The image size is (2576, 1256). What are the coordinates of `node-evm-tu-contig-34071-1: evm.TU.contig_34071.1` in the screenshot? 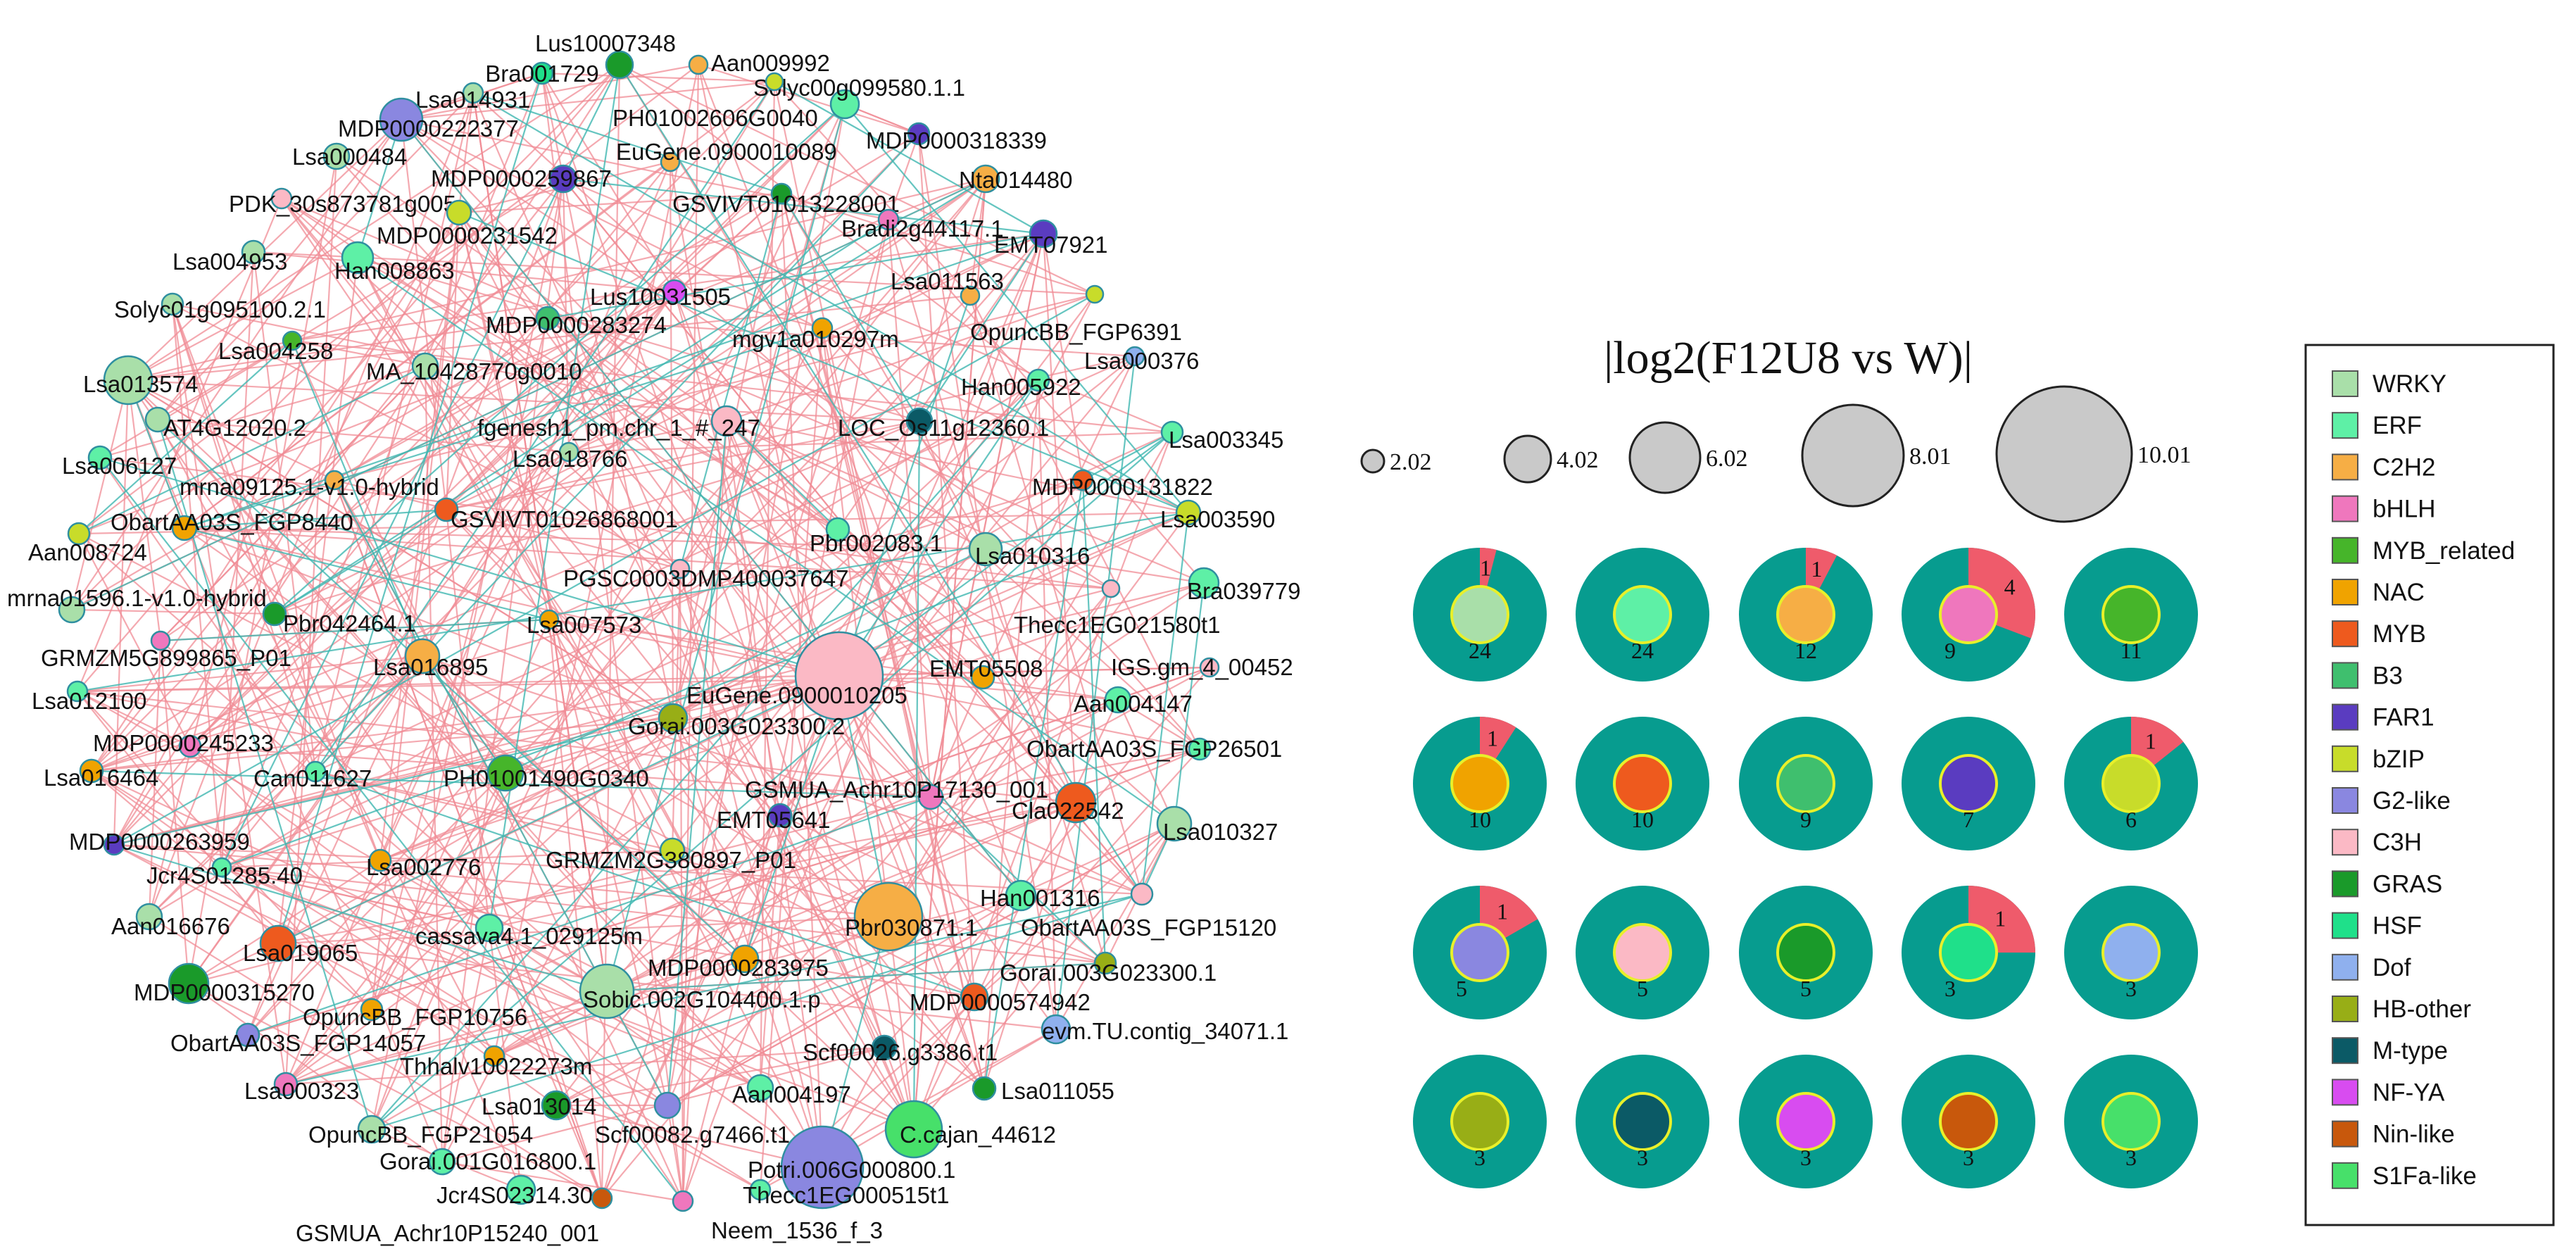 It's located at (1164, 1029).